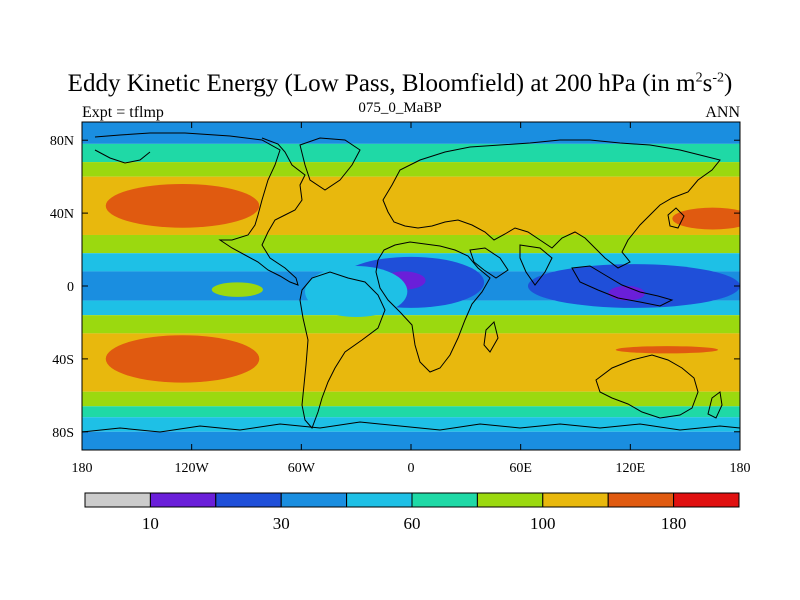 The image size is (800, 600). Describe the element at coordinates (63, 360) in the screenshot. I see `y-tick-label: 40S` at that location.